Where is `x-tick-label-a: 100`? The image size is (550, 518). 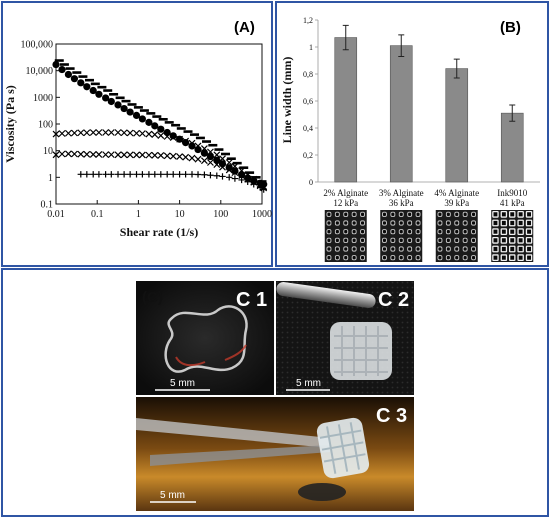 x-tick-label-a: 100 is located at coordinates (220, 214).